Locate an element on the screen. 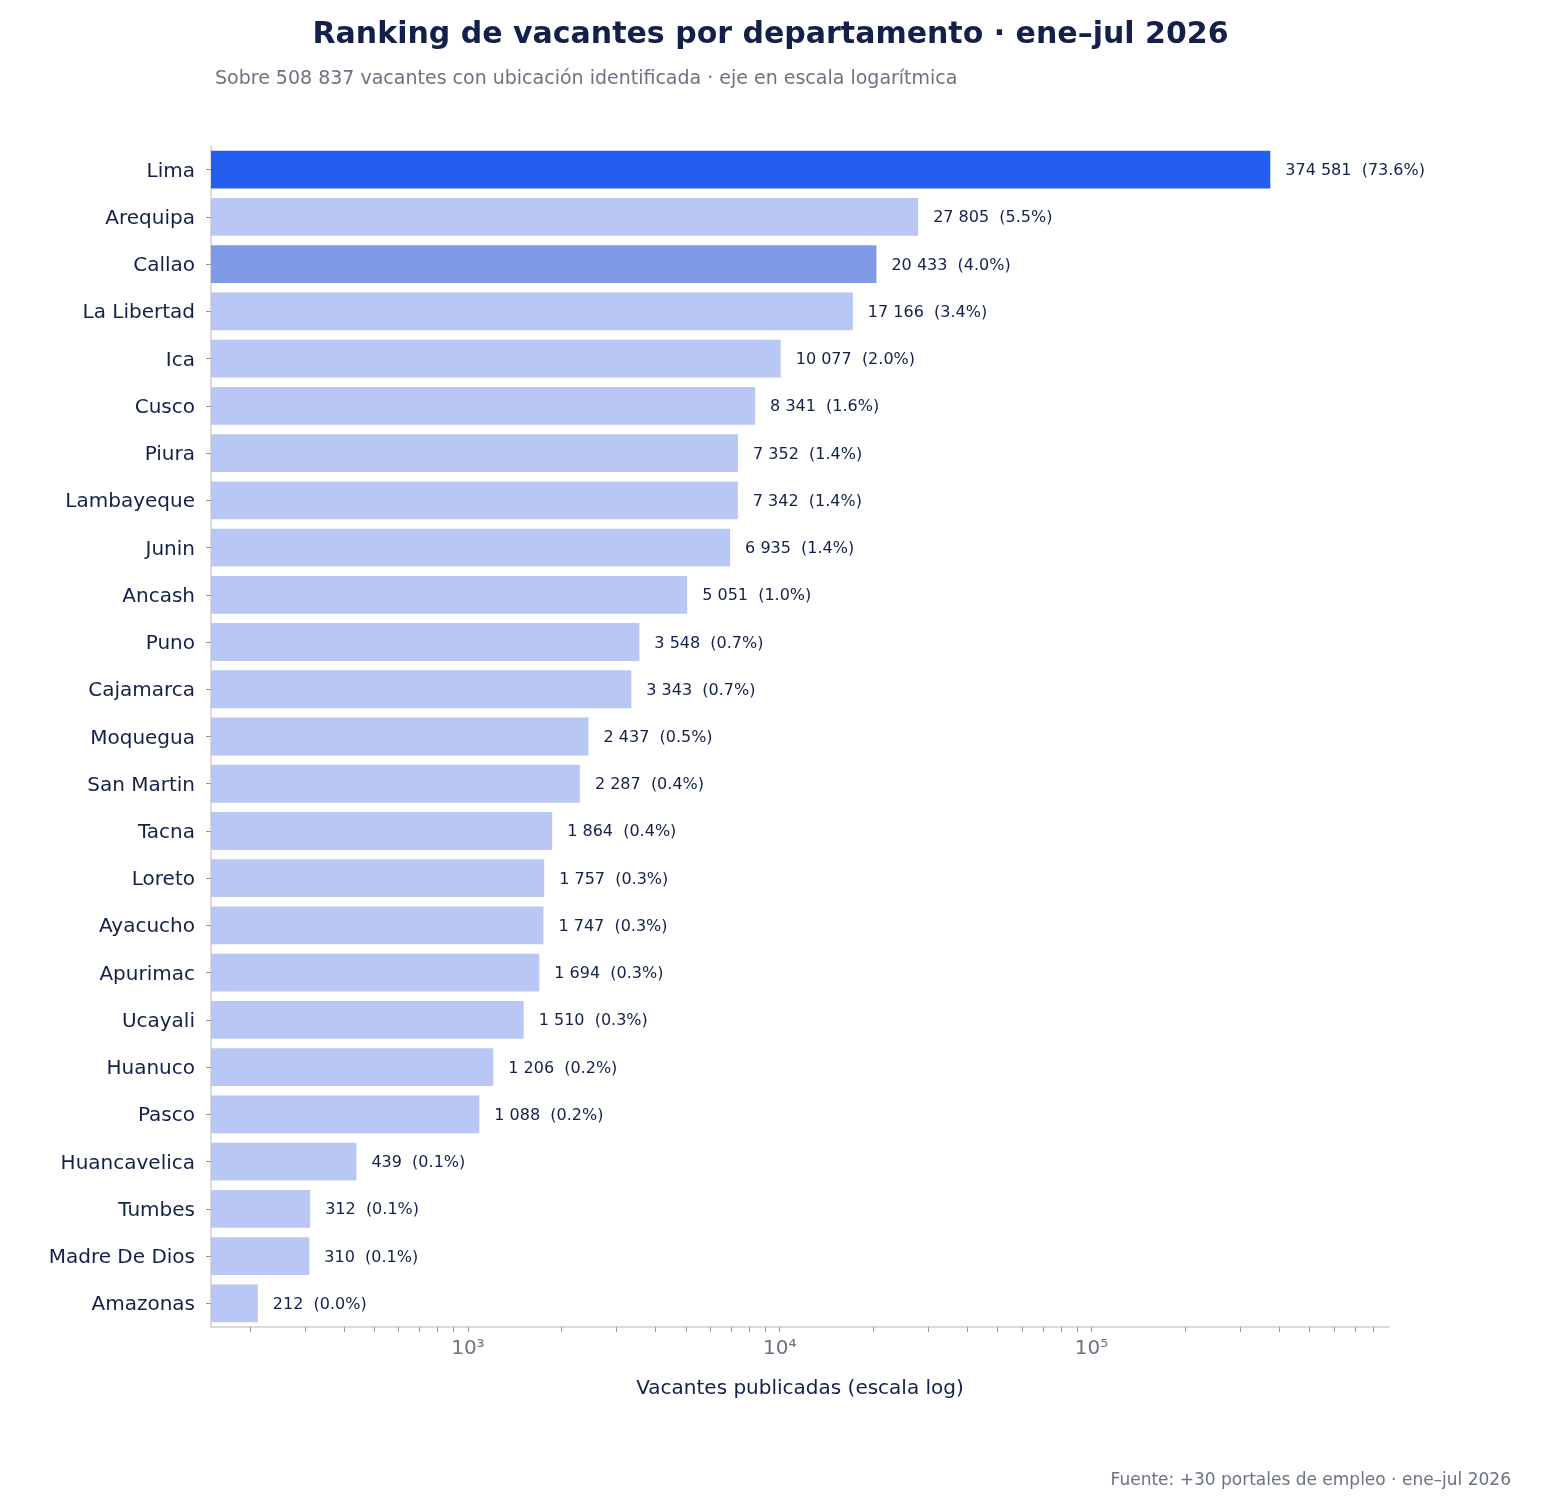  x-tick-label: 10⁵ is located at coordinates (1091, 1347).